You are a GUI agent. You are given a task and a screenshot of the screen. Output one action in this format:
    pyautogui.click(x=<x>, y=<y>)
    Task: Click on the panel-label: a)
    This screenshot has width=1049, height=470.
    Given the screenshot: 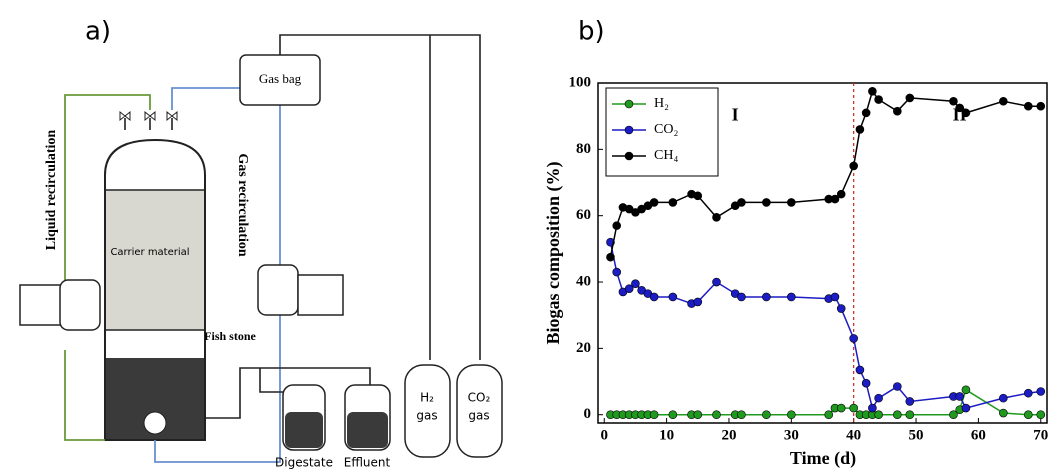 What is the action you would take?
    pyautogui.click(x=98, y=32)
    